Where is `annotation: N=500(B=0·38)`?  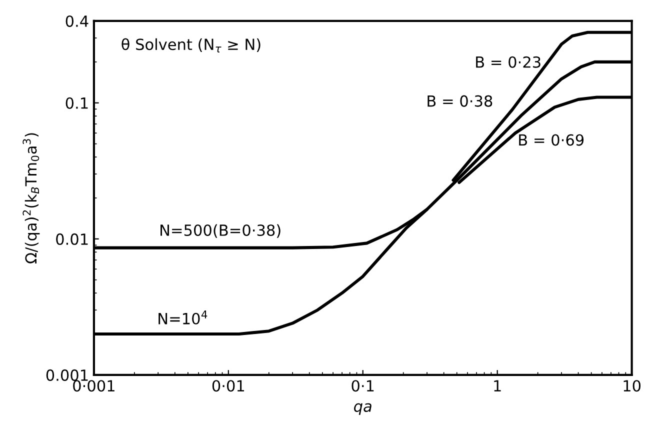
annotation: N=500(B=0·38) is located at coordinates (220, 231).